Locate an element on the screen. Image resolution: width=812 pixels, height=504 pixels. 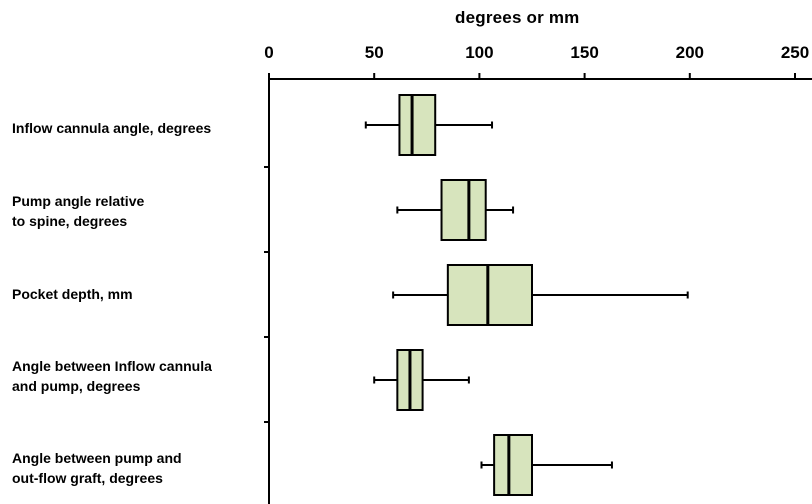
x-tick-label-0: 0 is located at coordinates (268, 52).